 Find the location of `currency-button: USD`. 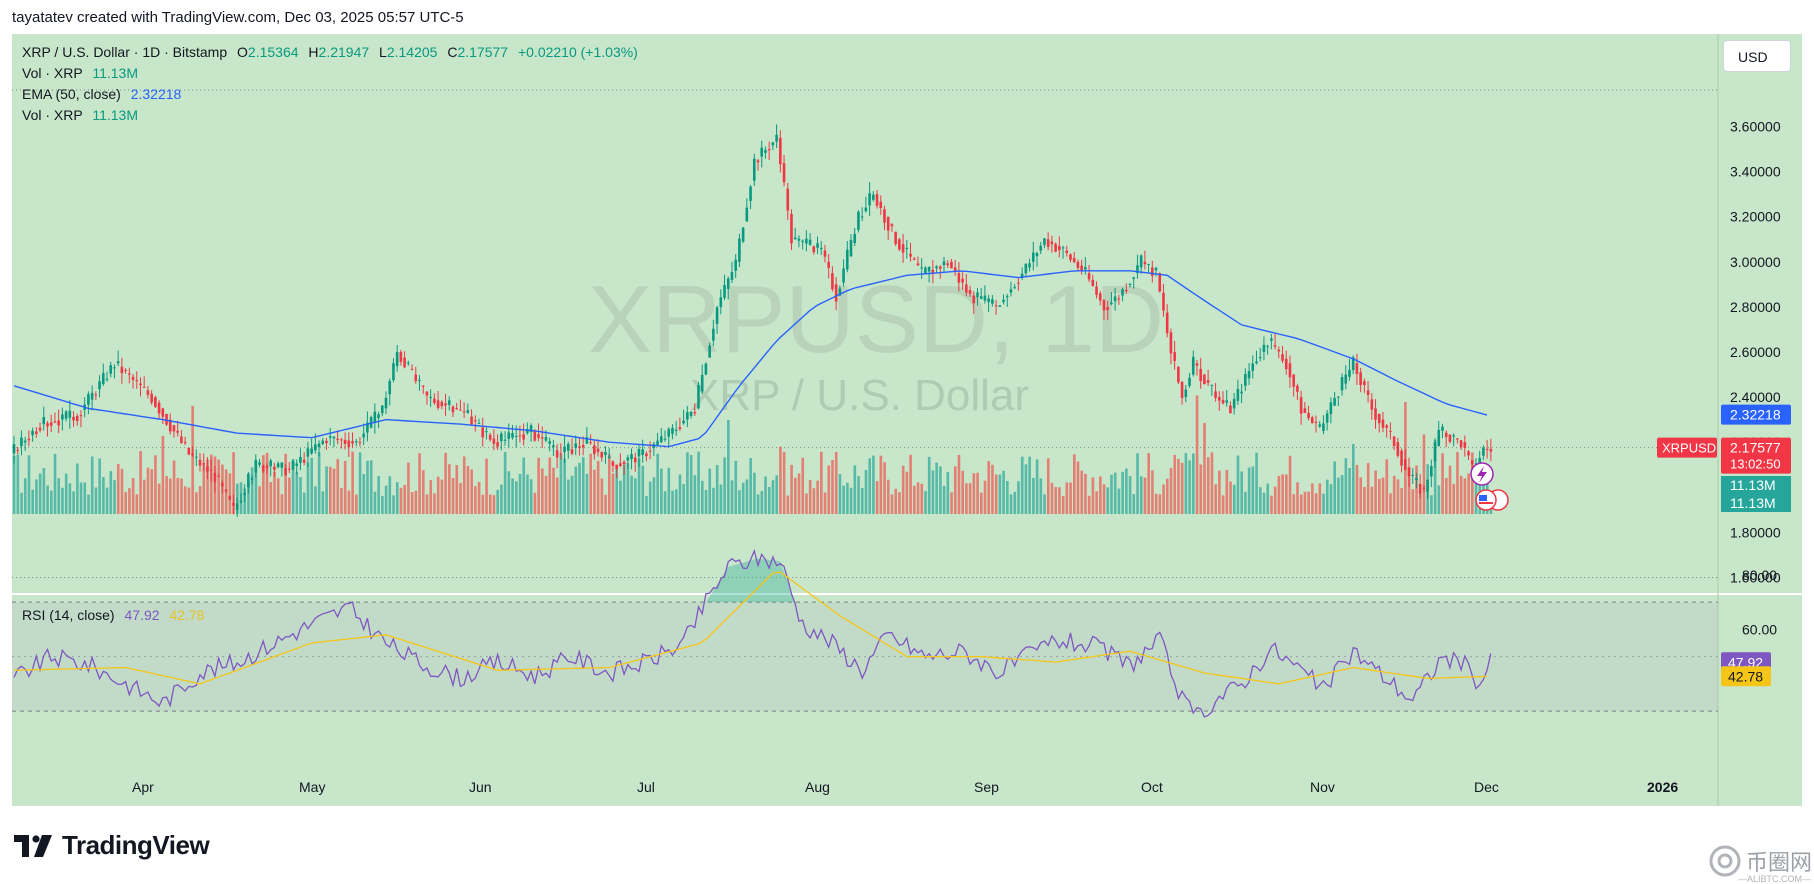

currency-button: USD is located at coordinates (1757, 56).